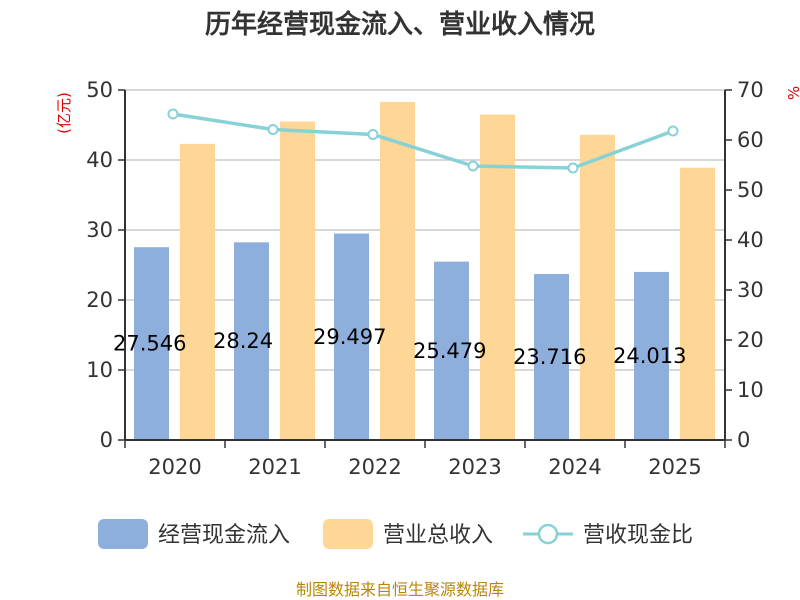 Image resolution: width=800 pixels, height=600 pixels. What do you see at coordinates (99, 160) in the screenshot?
I see `left-tick-label: 40` at bounding box center [99, 160].